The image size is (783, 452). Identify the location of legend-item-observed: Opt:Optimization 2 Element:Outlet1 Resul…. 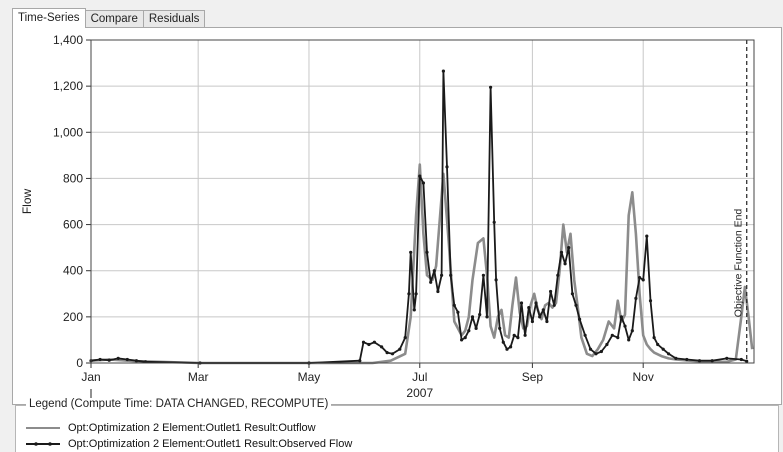
(189, 444).